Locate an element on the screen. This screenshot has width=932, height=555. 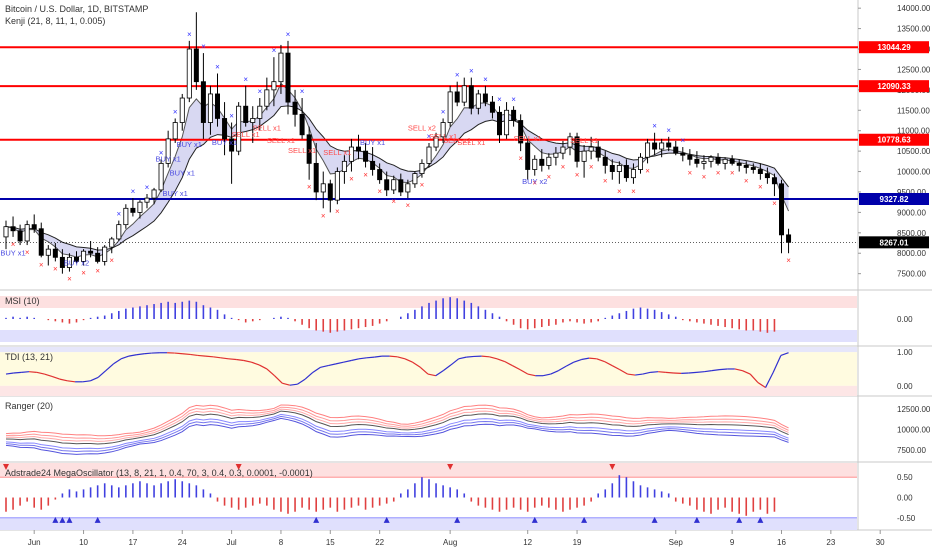
msi-lower-zone is located at coordinates (428, 336).